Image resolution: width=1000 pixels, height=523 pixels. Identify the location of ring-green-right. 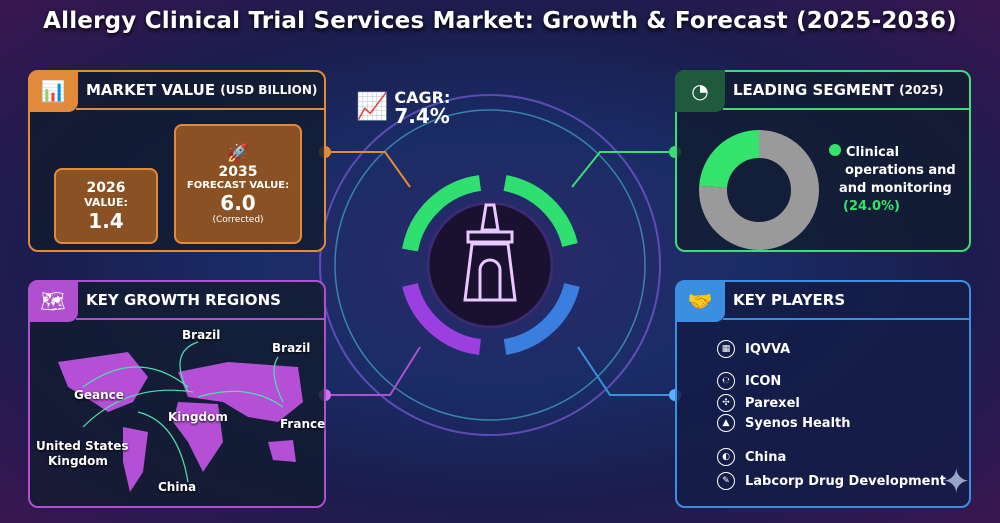
(540, 211).